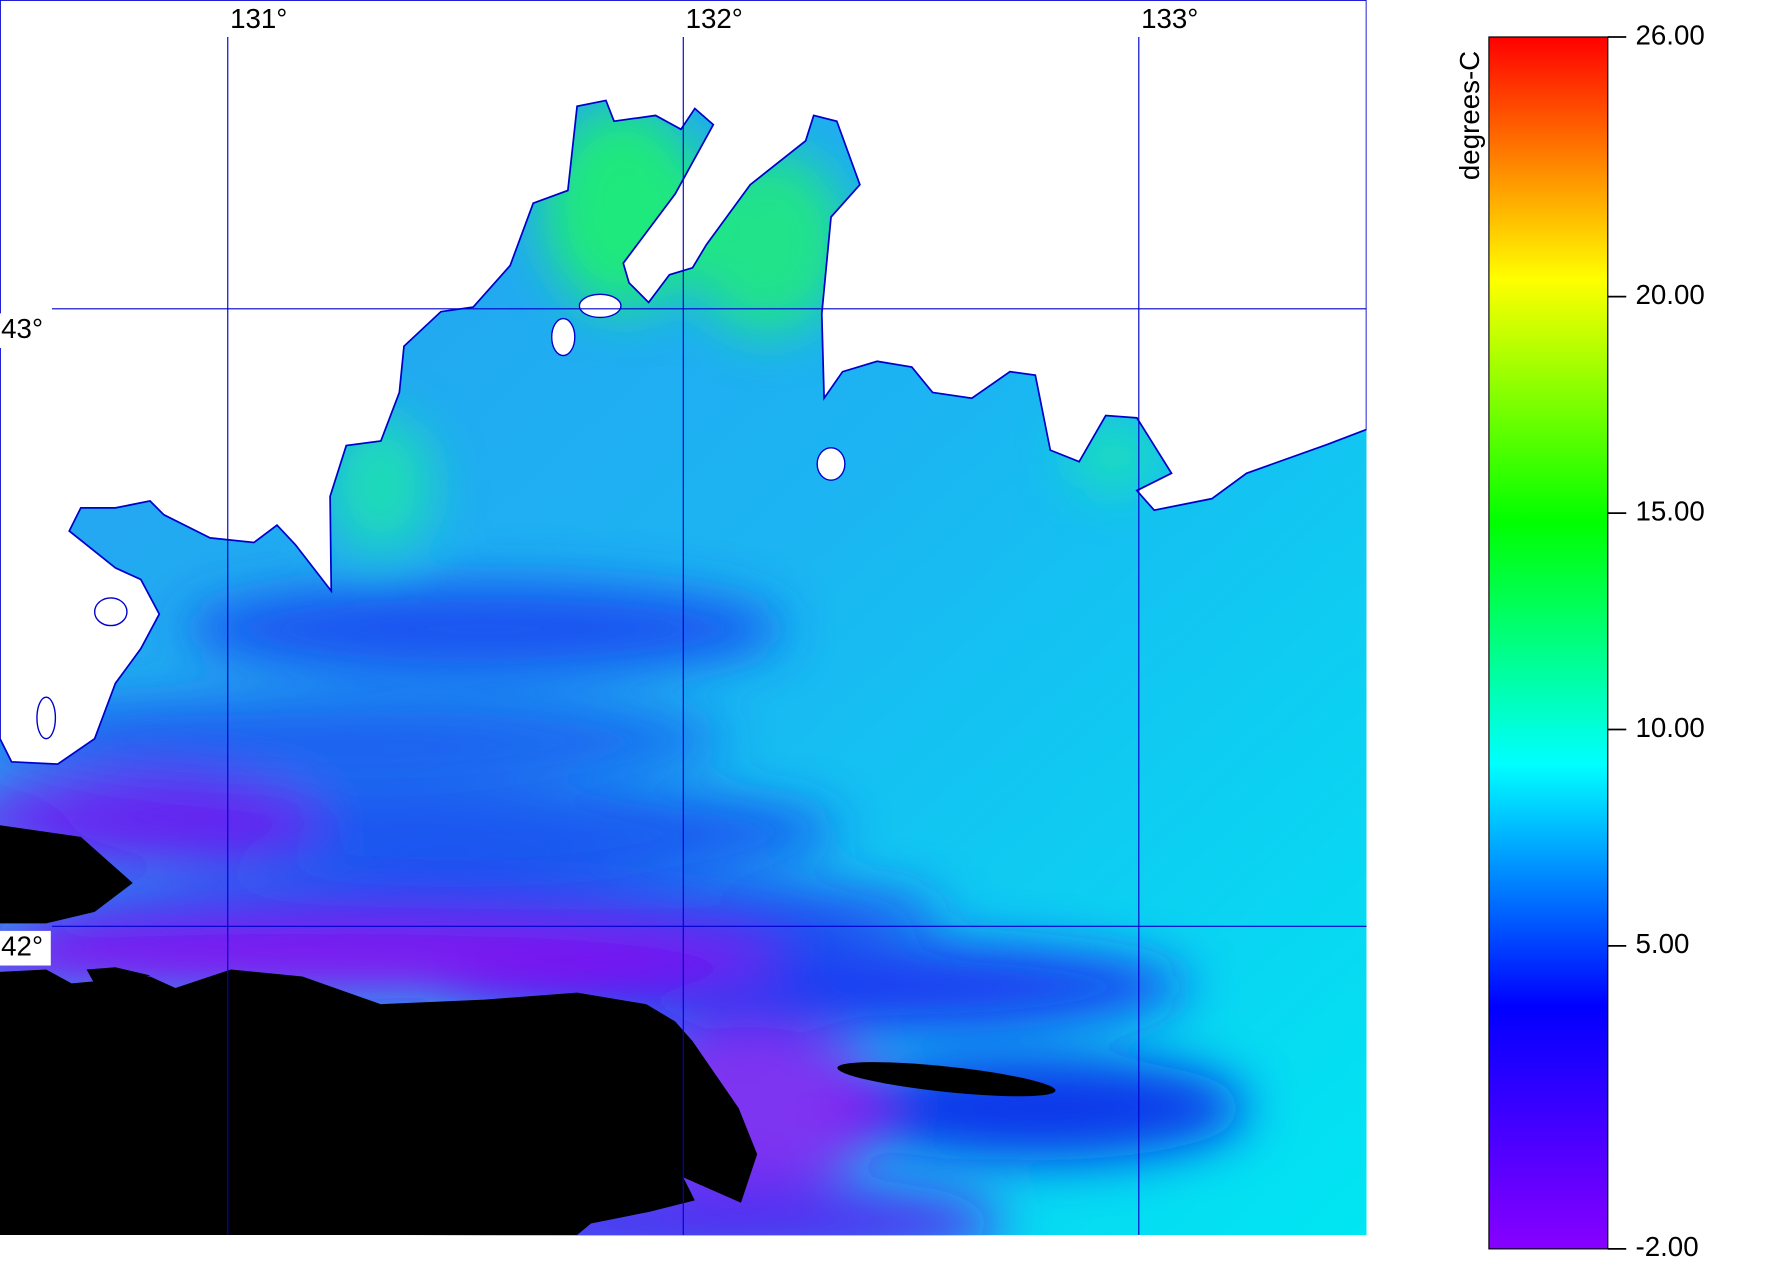 This screenshot has height=1272, width=1789. I want to click on colorbar-tick-label: -2.00, so click(1666, 1246).